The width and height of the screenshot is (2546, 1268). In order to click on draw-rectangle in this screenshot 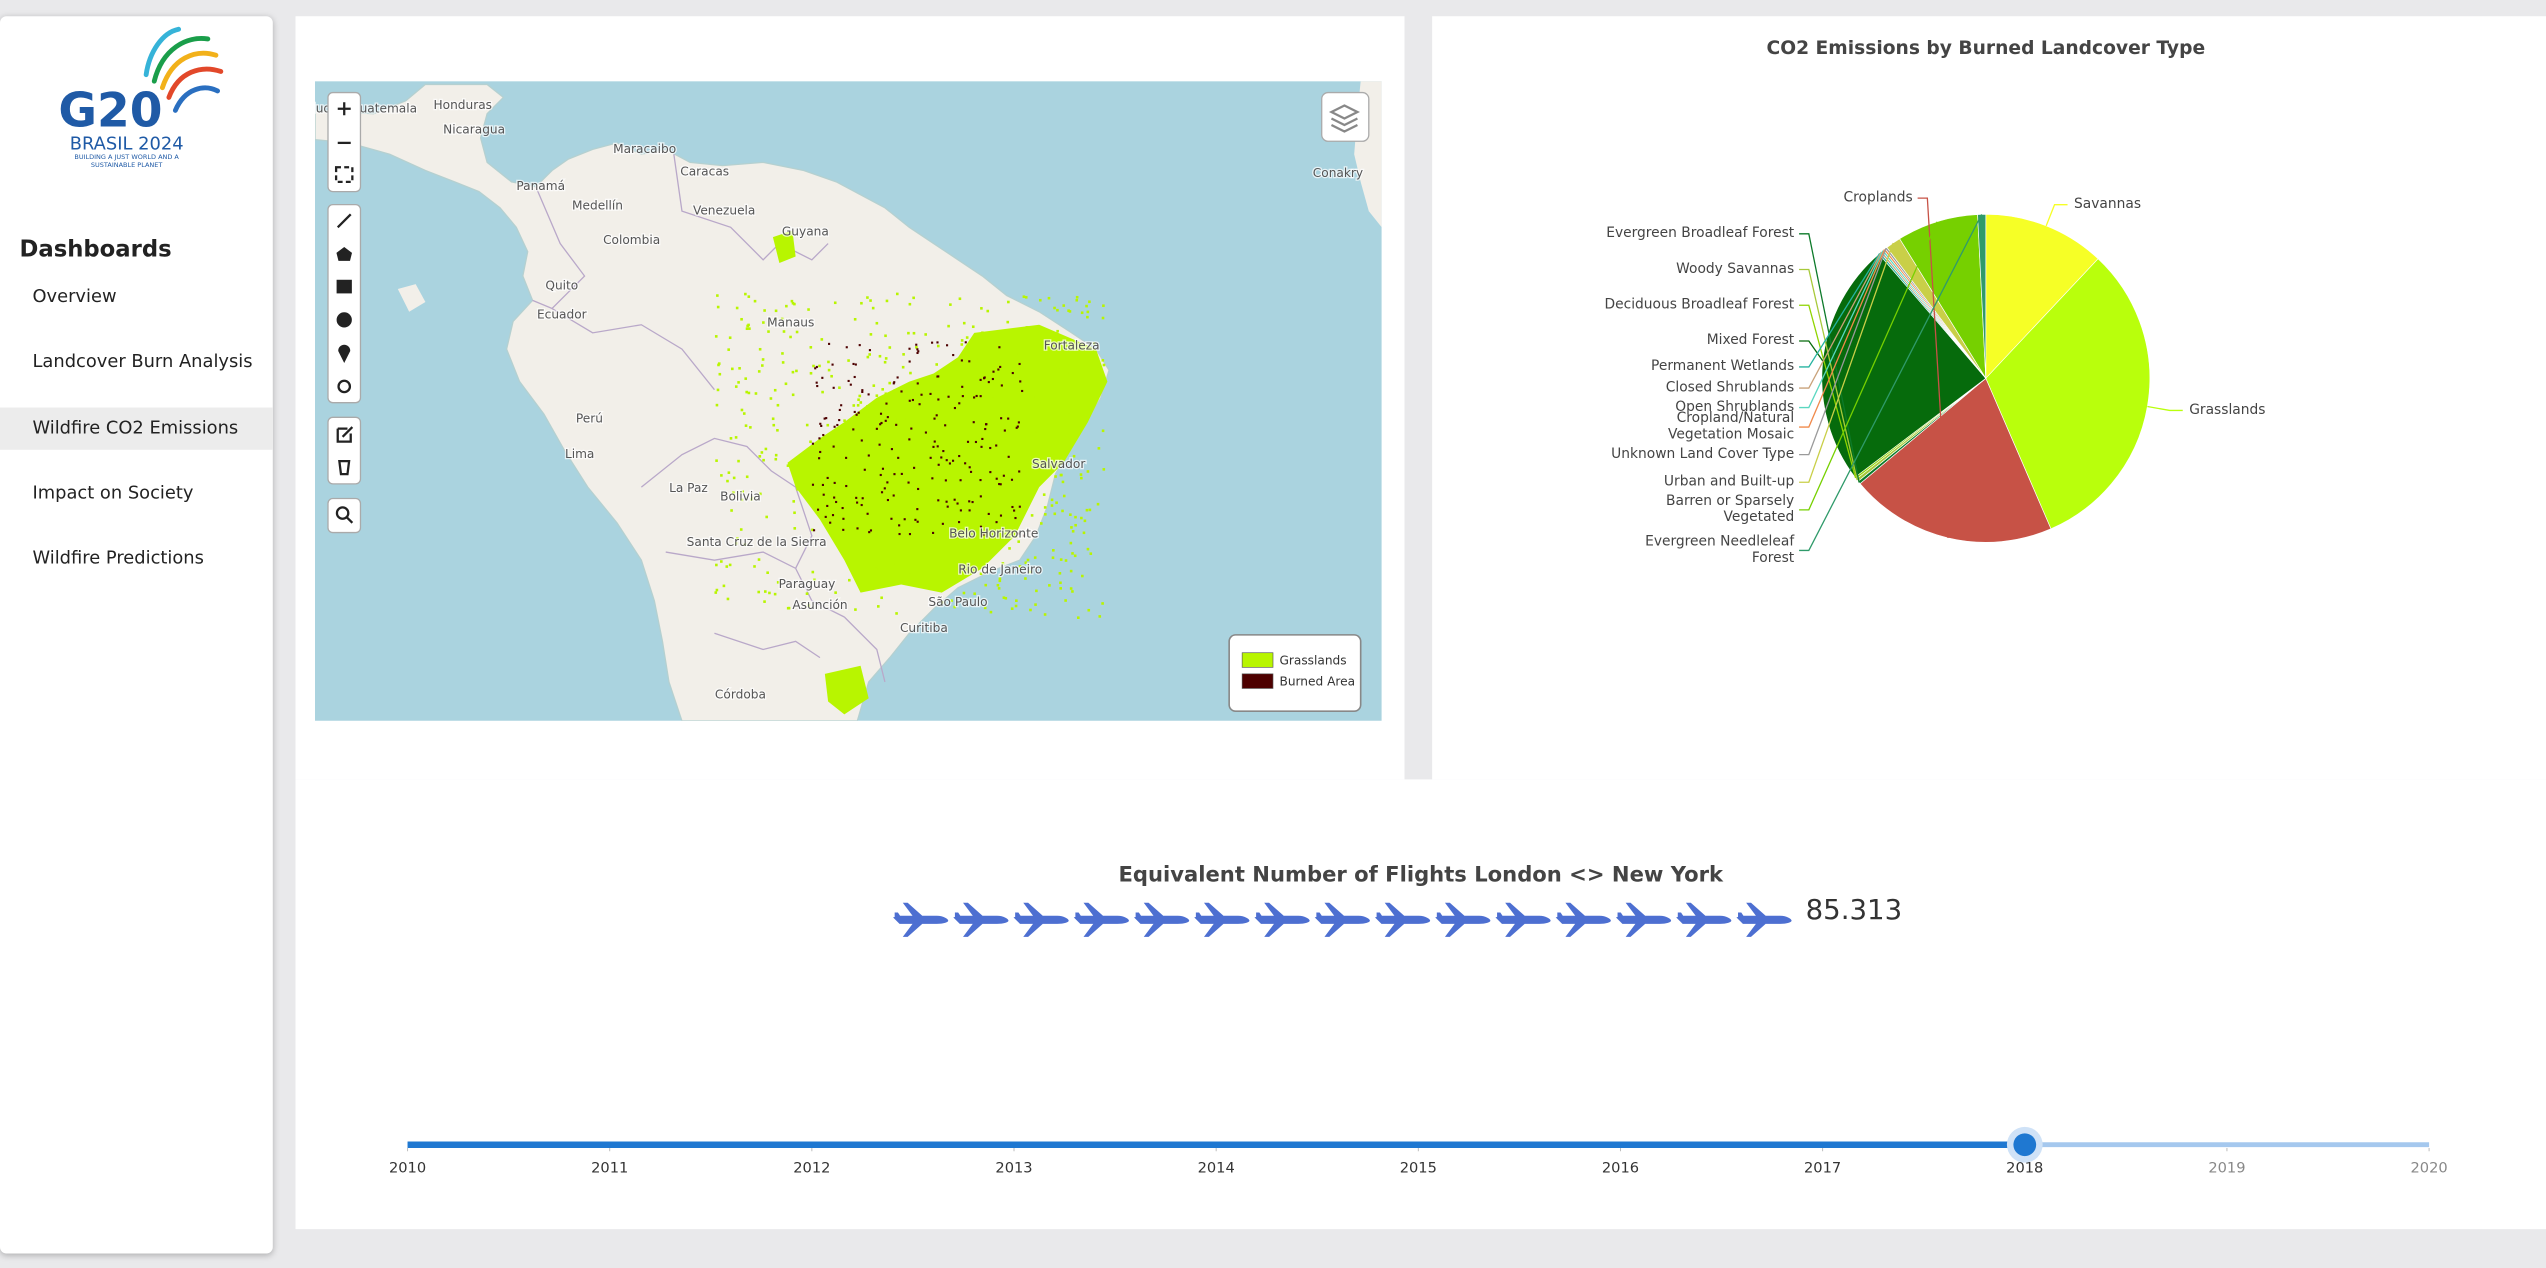, I will do `click(344, 286)`.